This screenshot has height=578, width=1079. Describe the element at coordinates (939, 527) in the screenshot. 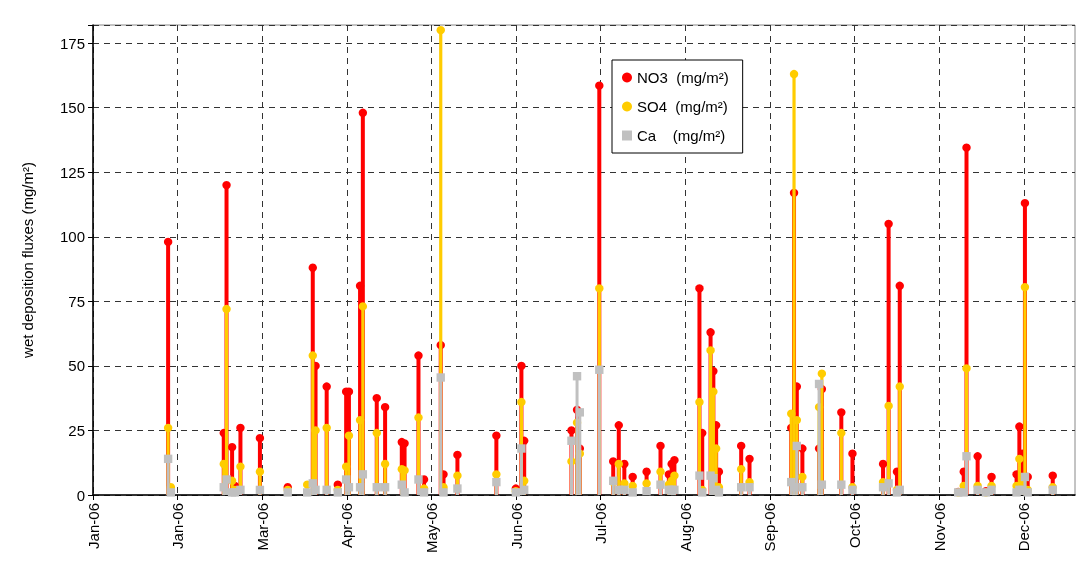

I see `x-tick-label: Nov-06` at that location.